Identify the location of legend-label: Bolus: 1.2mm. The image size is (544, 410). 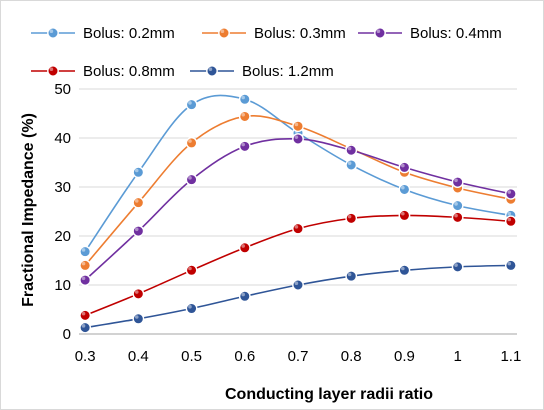
(288, 71).